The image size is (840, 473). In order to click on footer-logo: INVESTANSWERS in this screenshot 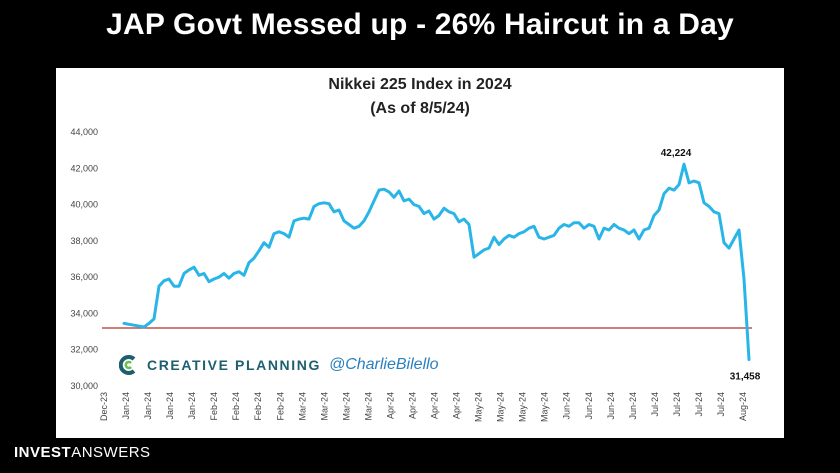, I will do `click(82, 452)`.